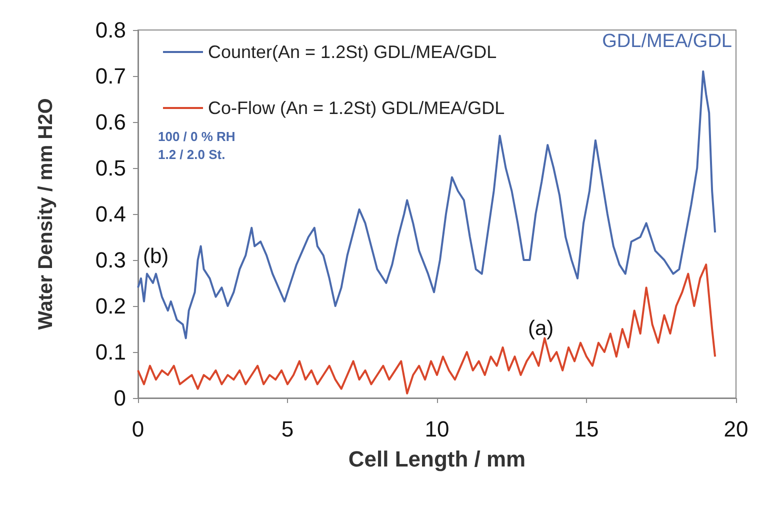 This screenshot has width=769, height=508. I want to click on legend-label: Co-Flow (An = 1.2St) GDL/MEA/GDL, so click(356, 108).